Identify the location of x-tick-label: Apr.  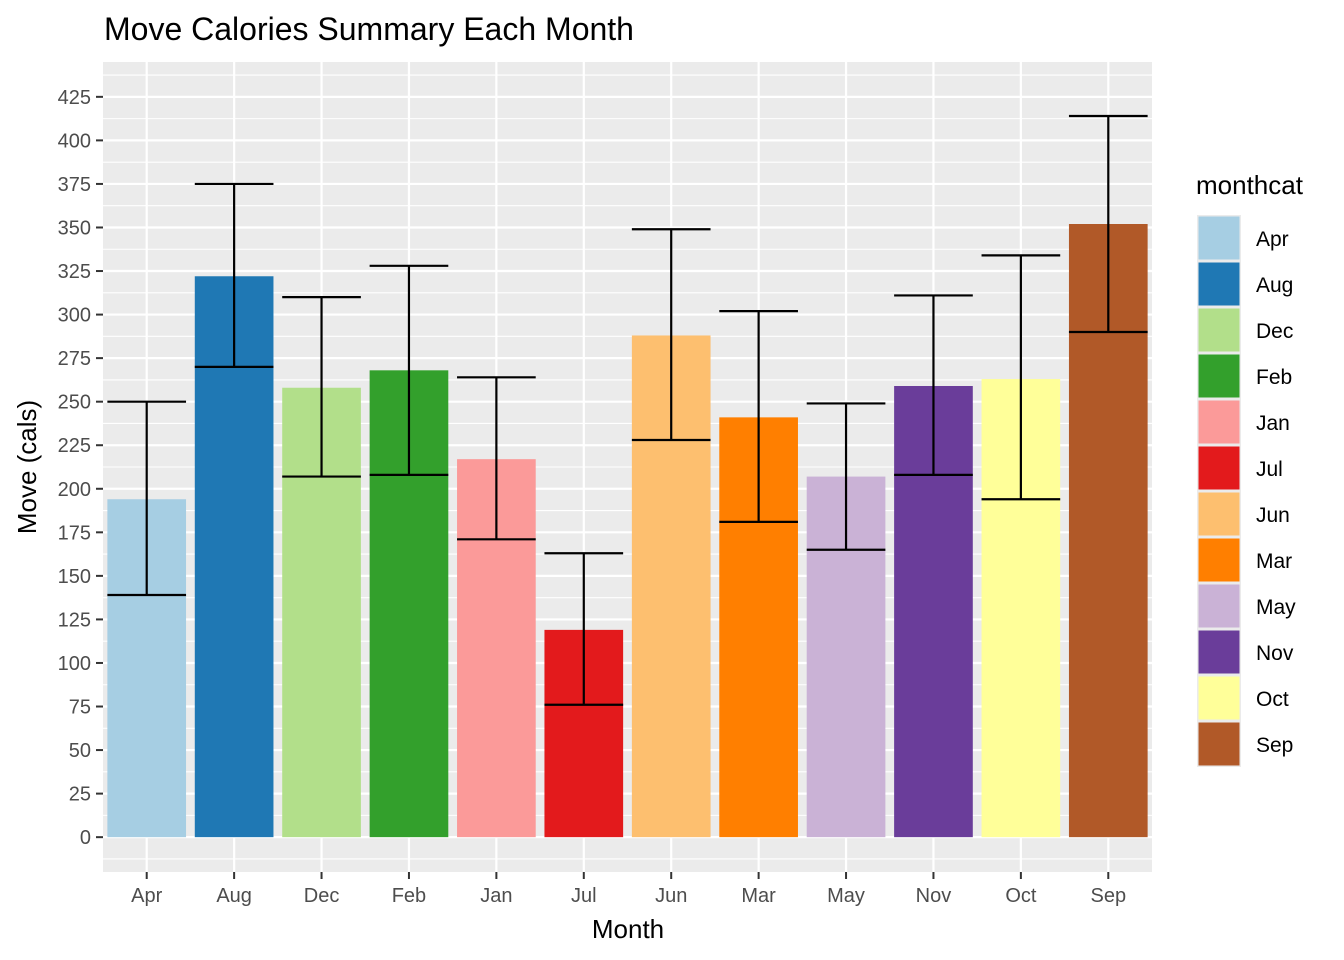
(146, 896).